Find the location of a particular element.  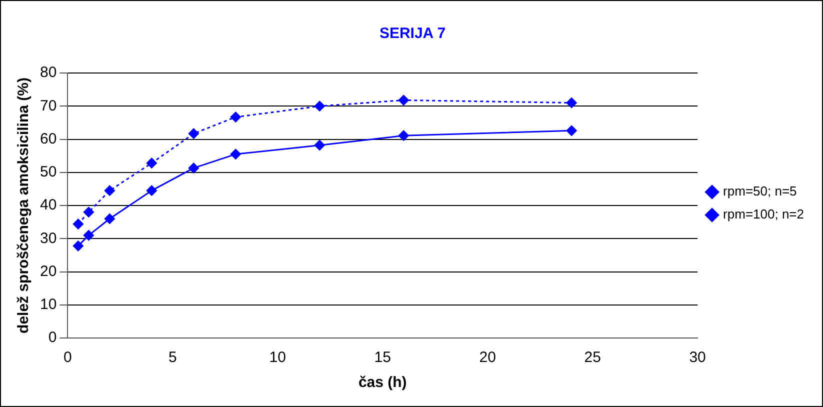

y-tick-label: 10 is located at coordinates (48, 305).